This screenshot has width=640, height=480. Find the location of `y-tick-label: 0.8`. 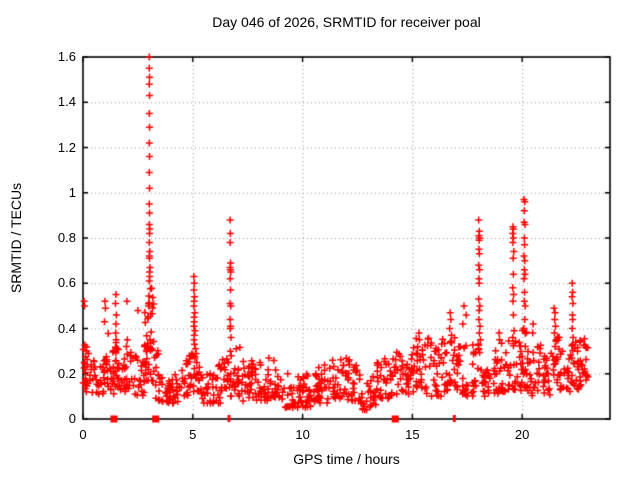

y-tick-label: 0.8 is located at coordinates (66, 237).